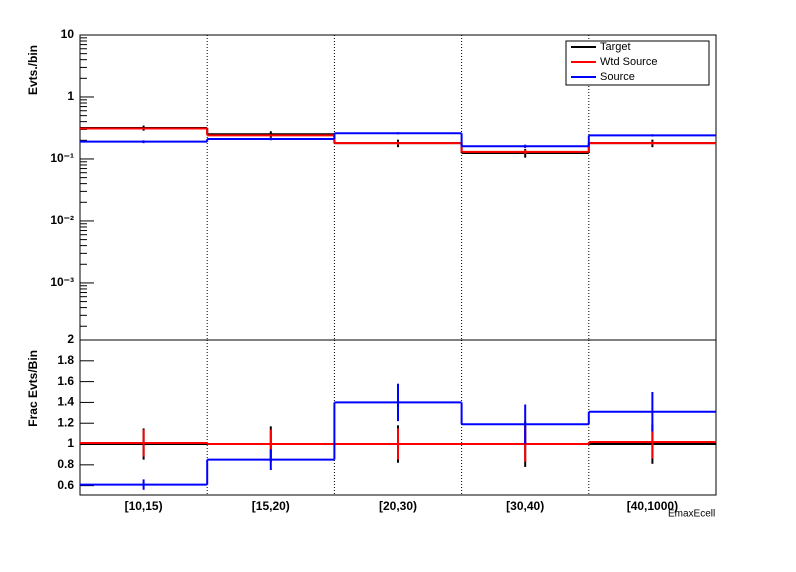 The image size is (796, 572). What do you see at coordinates (33, 70) in the screenshot?
I see `y-axis-title: Evts./bin` at bounding box center [33, 70].